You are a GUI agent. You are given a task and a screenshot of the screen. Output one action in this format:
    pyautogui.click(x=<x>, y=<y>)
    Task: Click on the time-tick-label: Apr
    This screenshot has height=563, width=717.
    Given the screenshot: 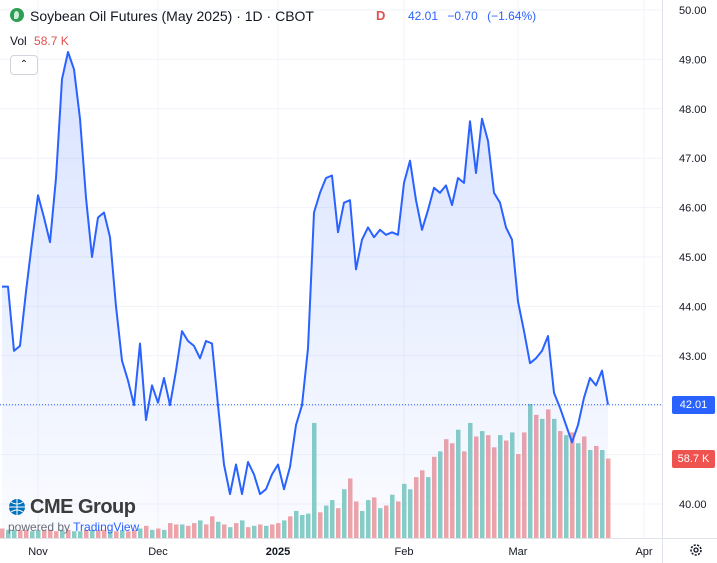 What is the action you would take?
    pyautogui.click(x=643, y=552)
    